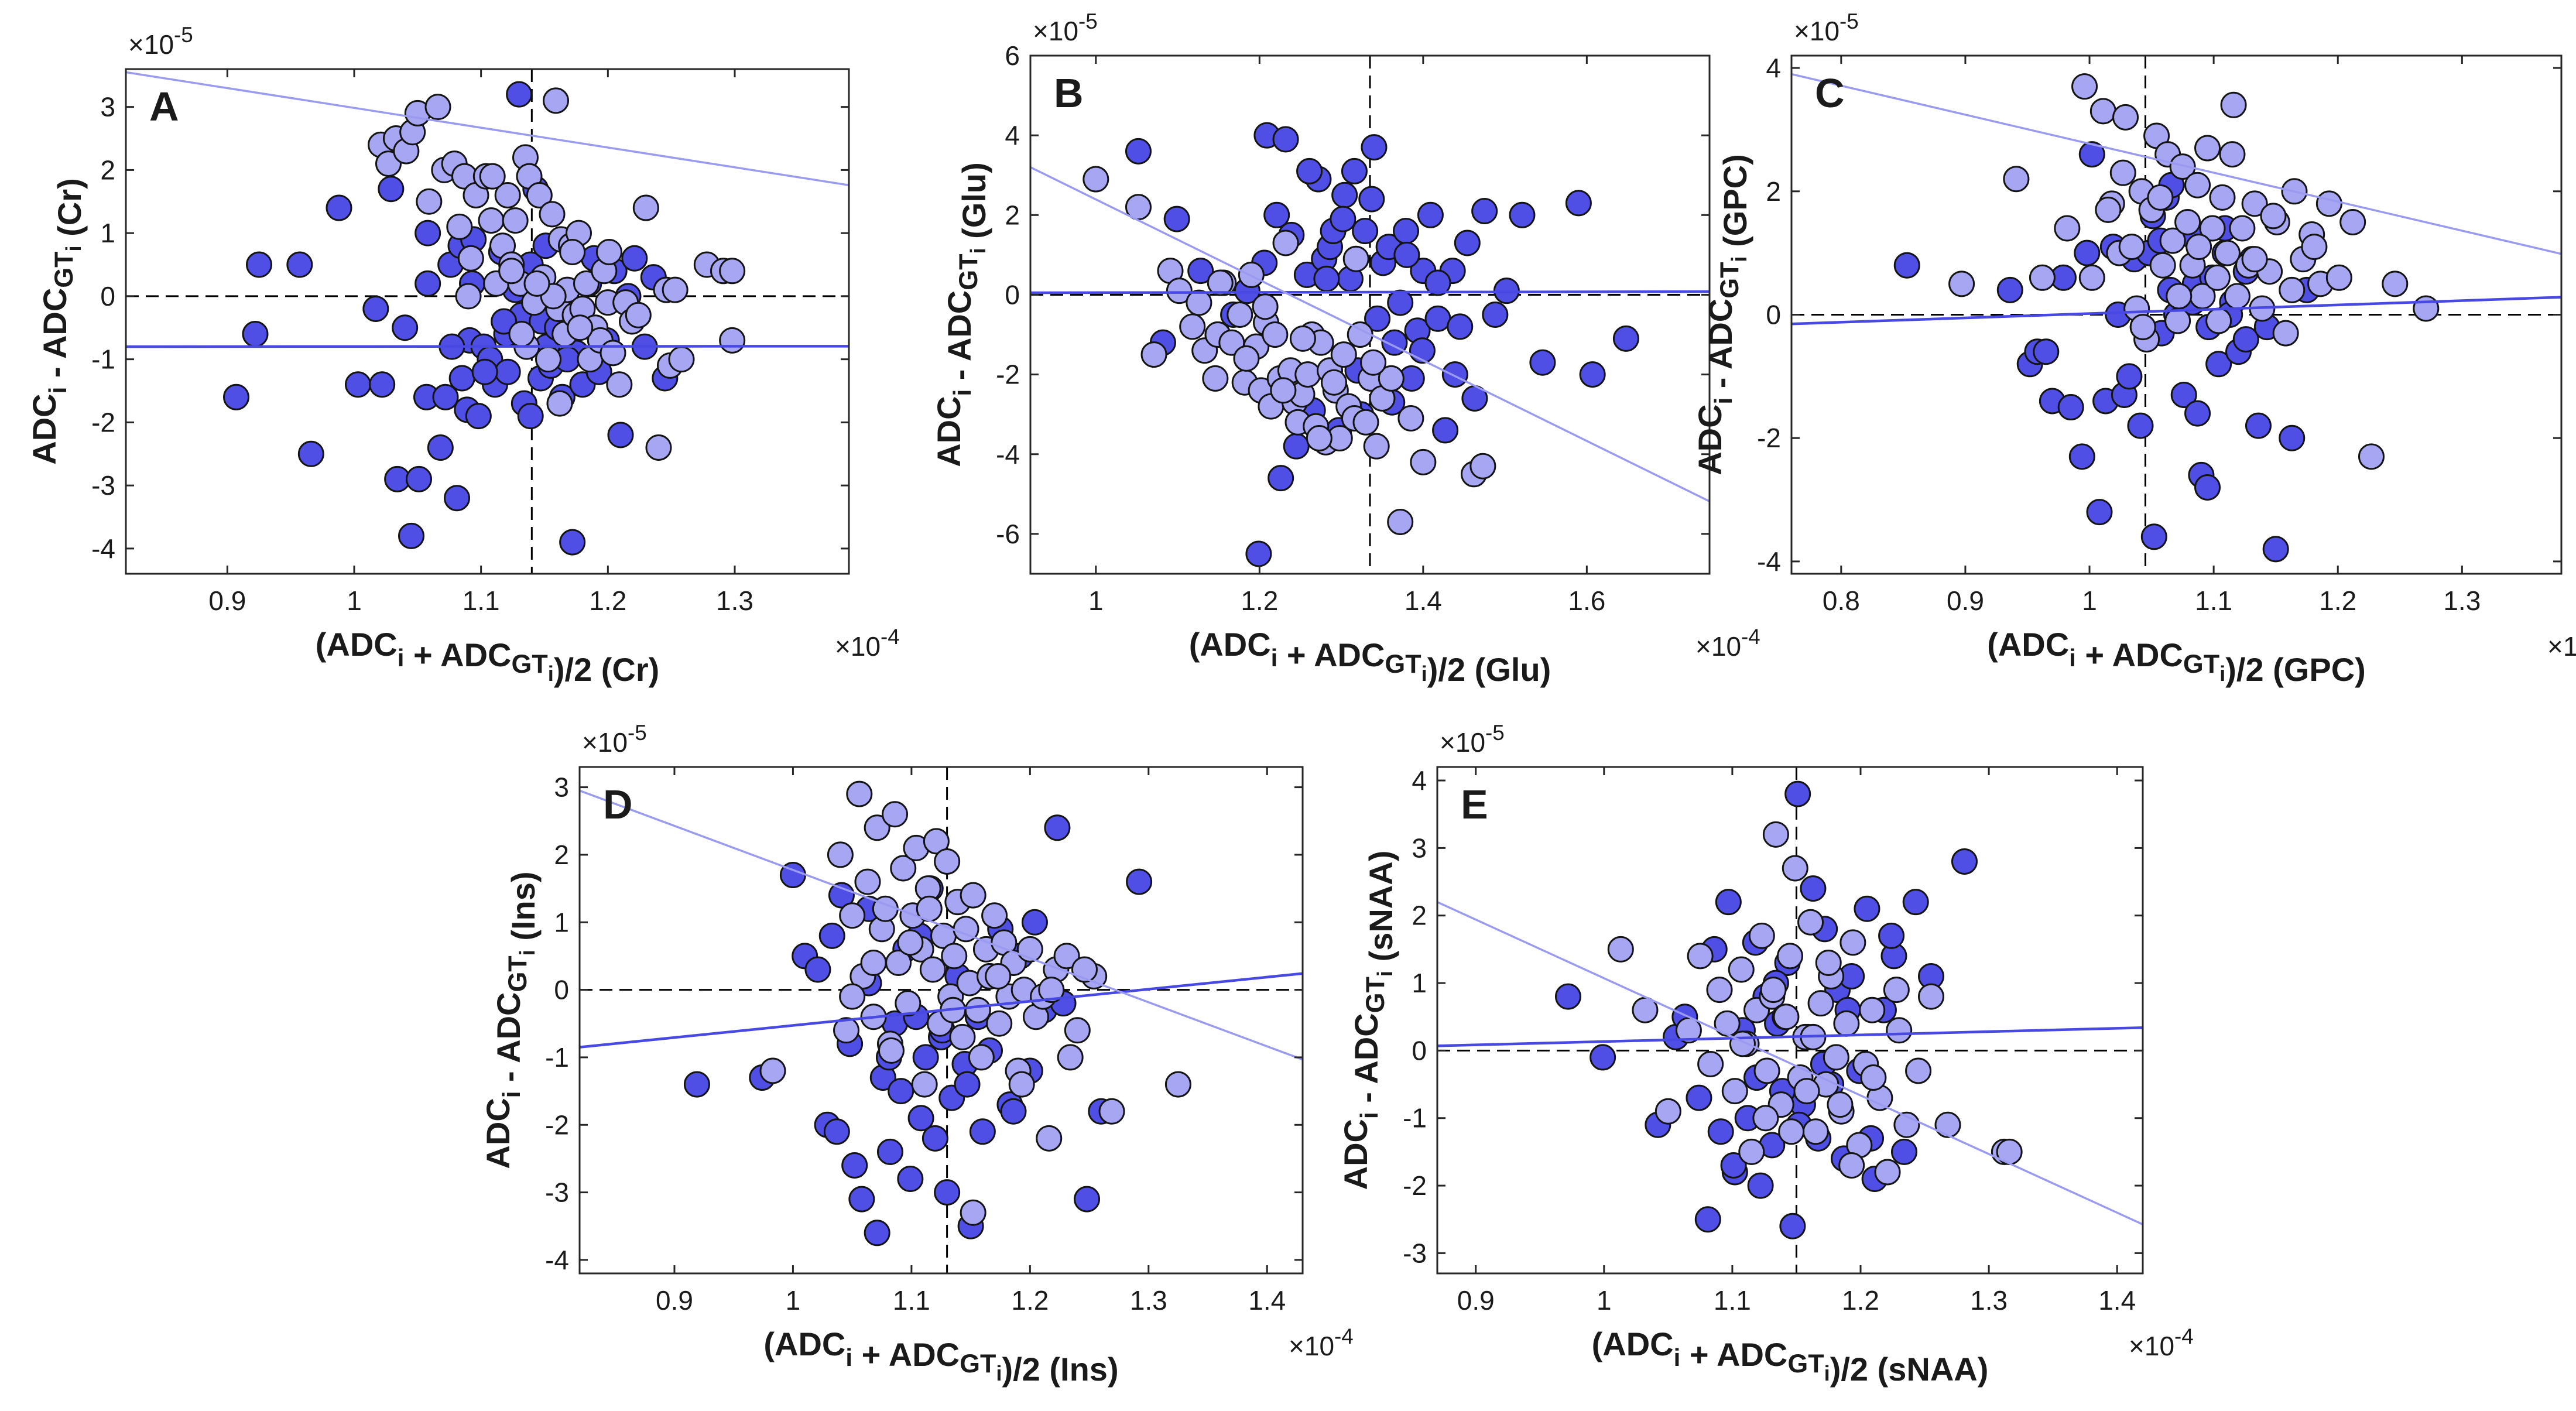 This screenshot has height=1411, width=2576. What do you see at coordinates (2176, 657) in the screenshot?
I see `x-axis-label-c: (ADCi + ADCGTi)/2 (GPC)` at bounding box center [2176, 657].